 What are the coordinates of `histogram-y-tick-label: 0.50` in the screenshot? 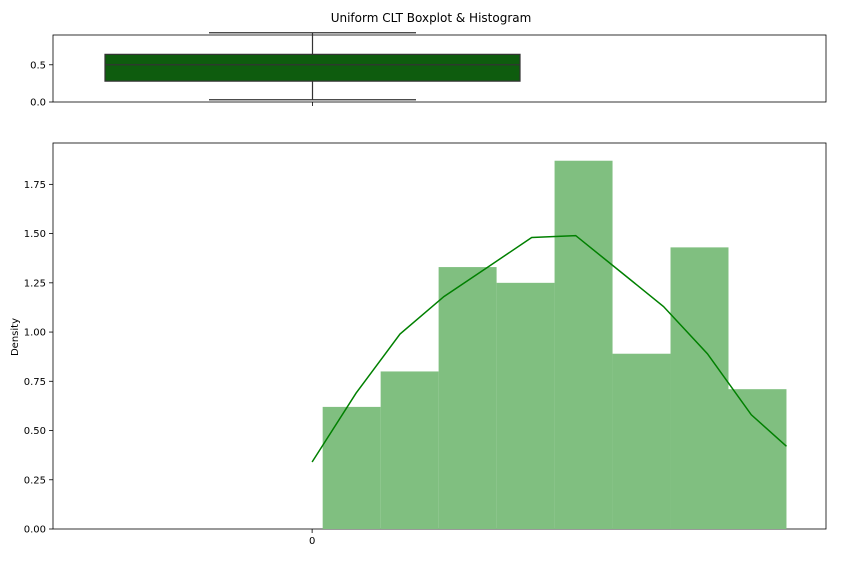 It's located at (35, 431).